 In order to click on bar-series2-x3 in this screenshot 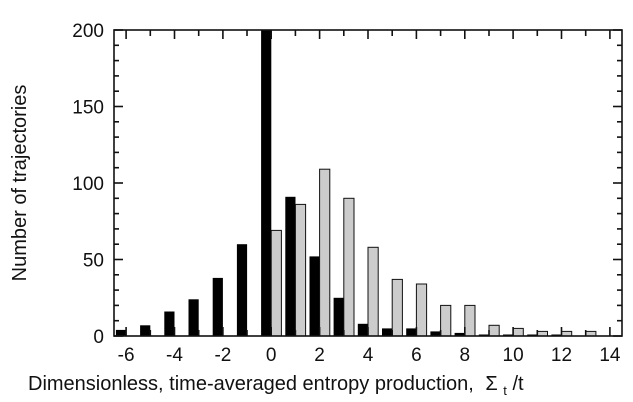, I will do `click(349, 267)`.